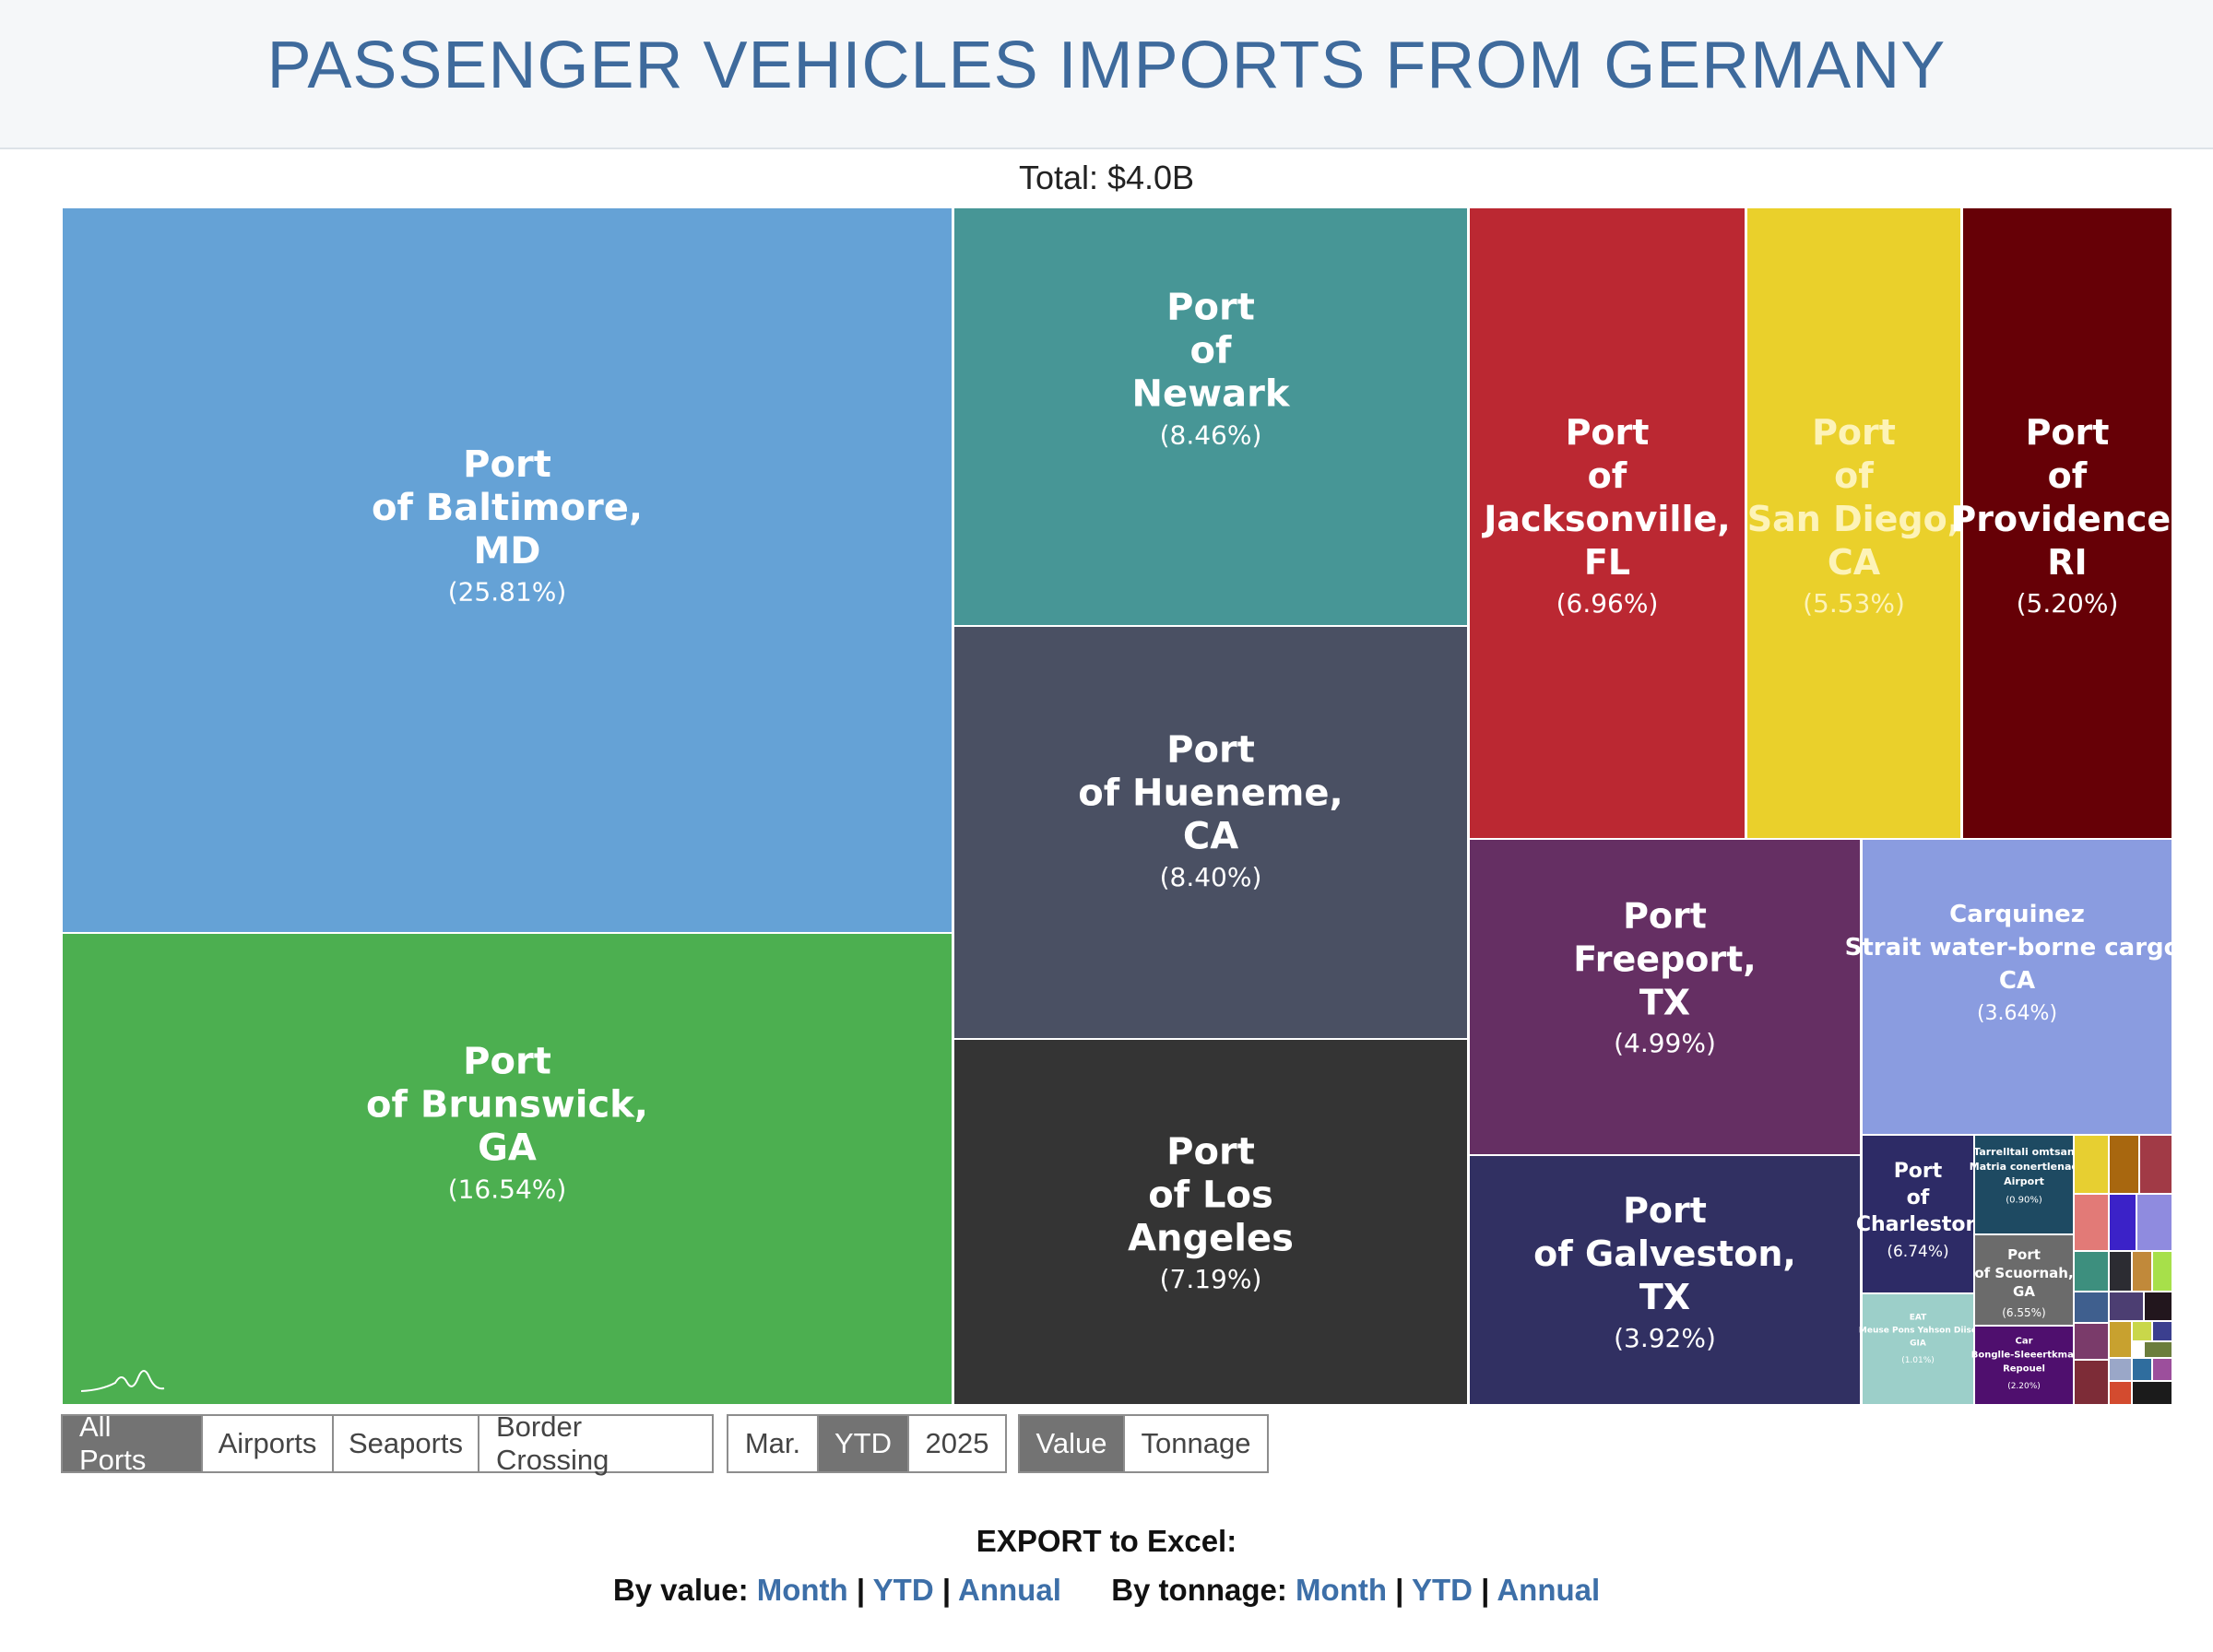 The height and width of the screenshot is (1652, 2213). I want to click on tile-label-line: Charleston, so click(1918, 1224).